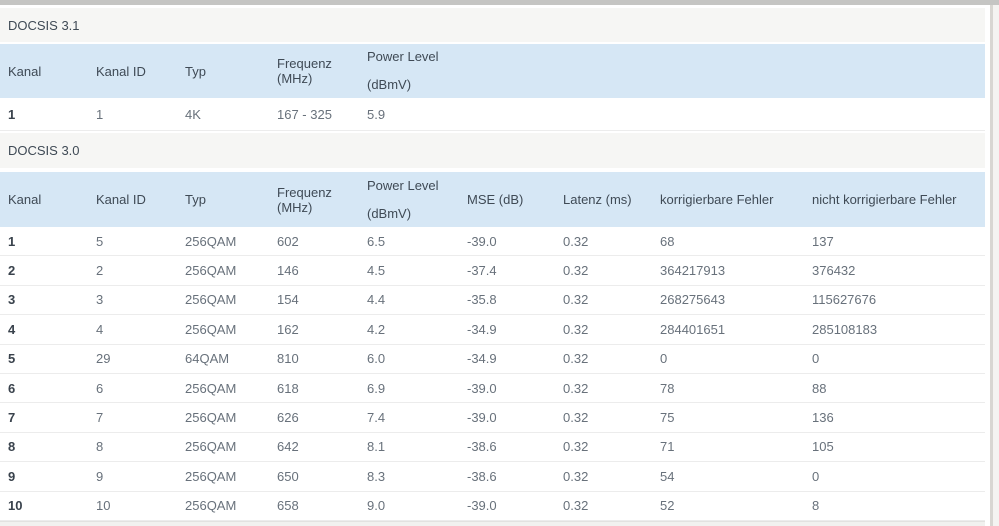  Describe the element at coordinates (100, 271) in the screenshot. I see `cell-kanal-id: 2` at that location.